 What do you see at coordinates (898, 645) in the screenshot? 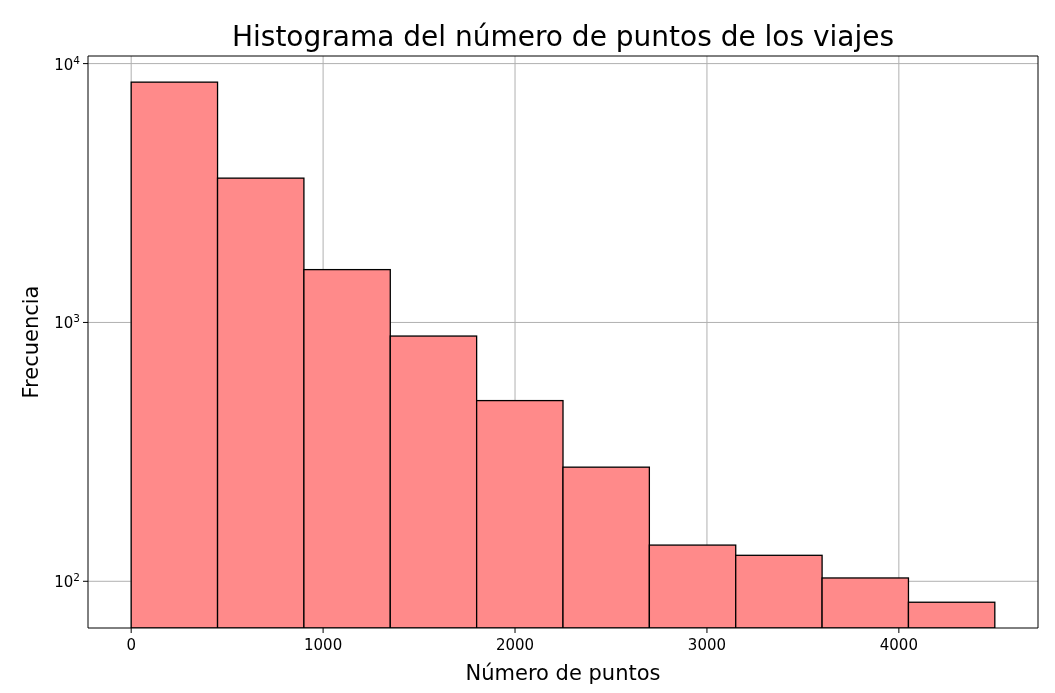
I see `x-tick-label: 4000` at bounding box center [898, 645].